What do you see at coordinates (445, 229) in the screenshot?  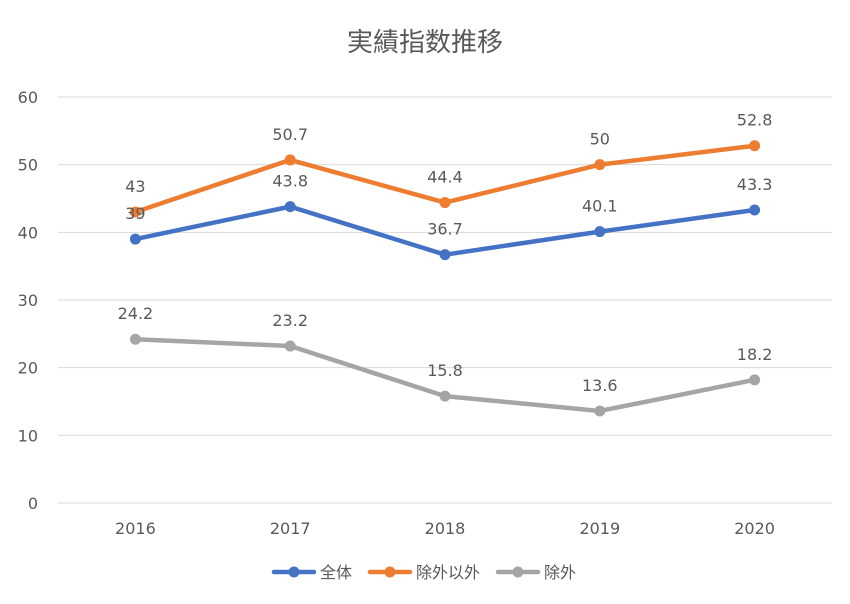 I see `data-label: 36.7` at bounding box center [445, 229].